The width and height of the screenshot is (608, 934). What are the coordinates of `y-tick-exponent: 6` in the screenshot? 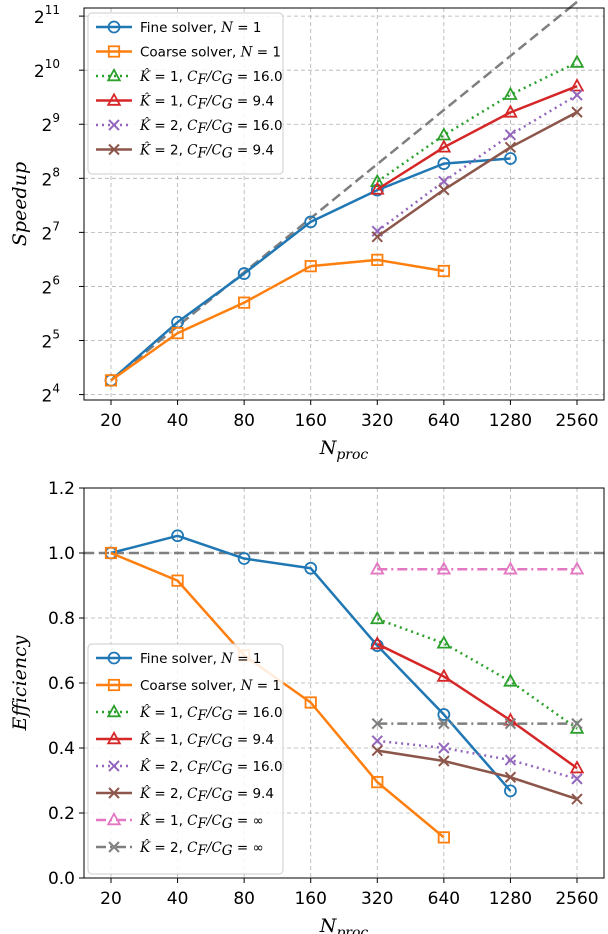 It's located at (56, 280).